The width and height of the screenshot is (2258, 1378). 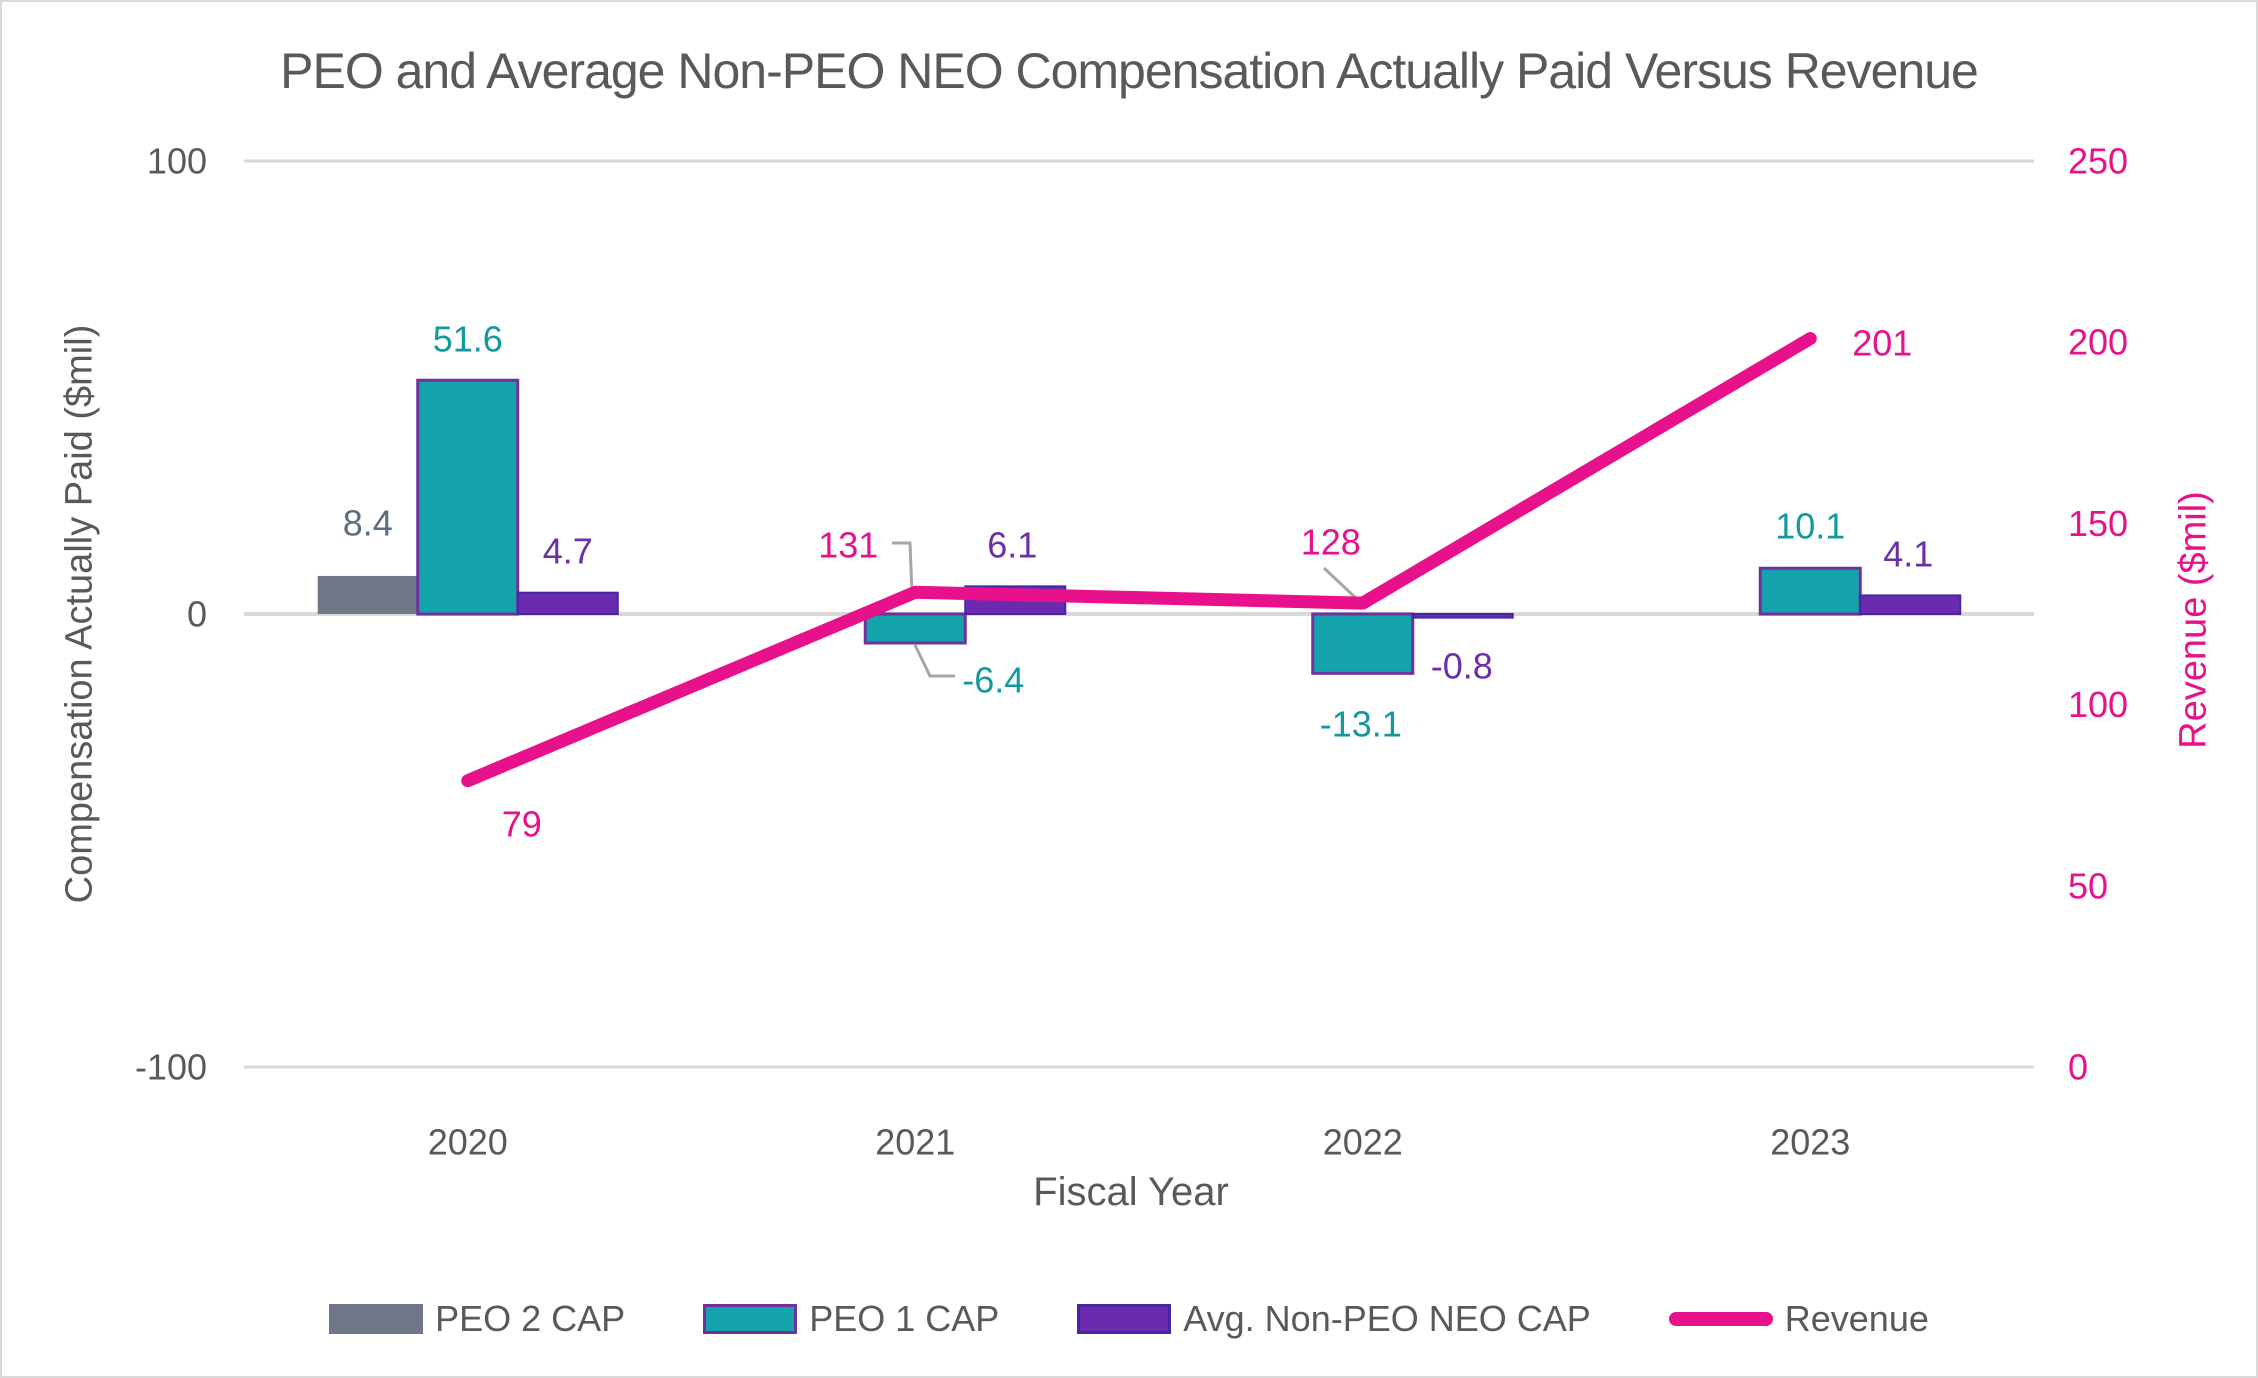 What do you see at coordinates (2098, 342) in the screenshot?
I see `right-axis-tick-200: 200` at bounding box center [2098, 342].